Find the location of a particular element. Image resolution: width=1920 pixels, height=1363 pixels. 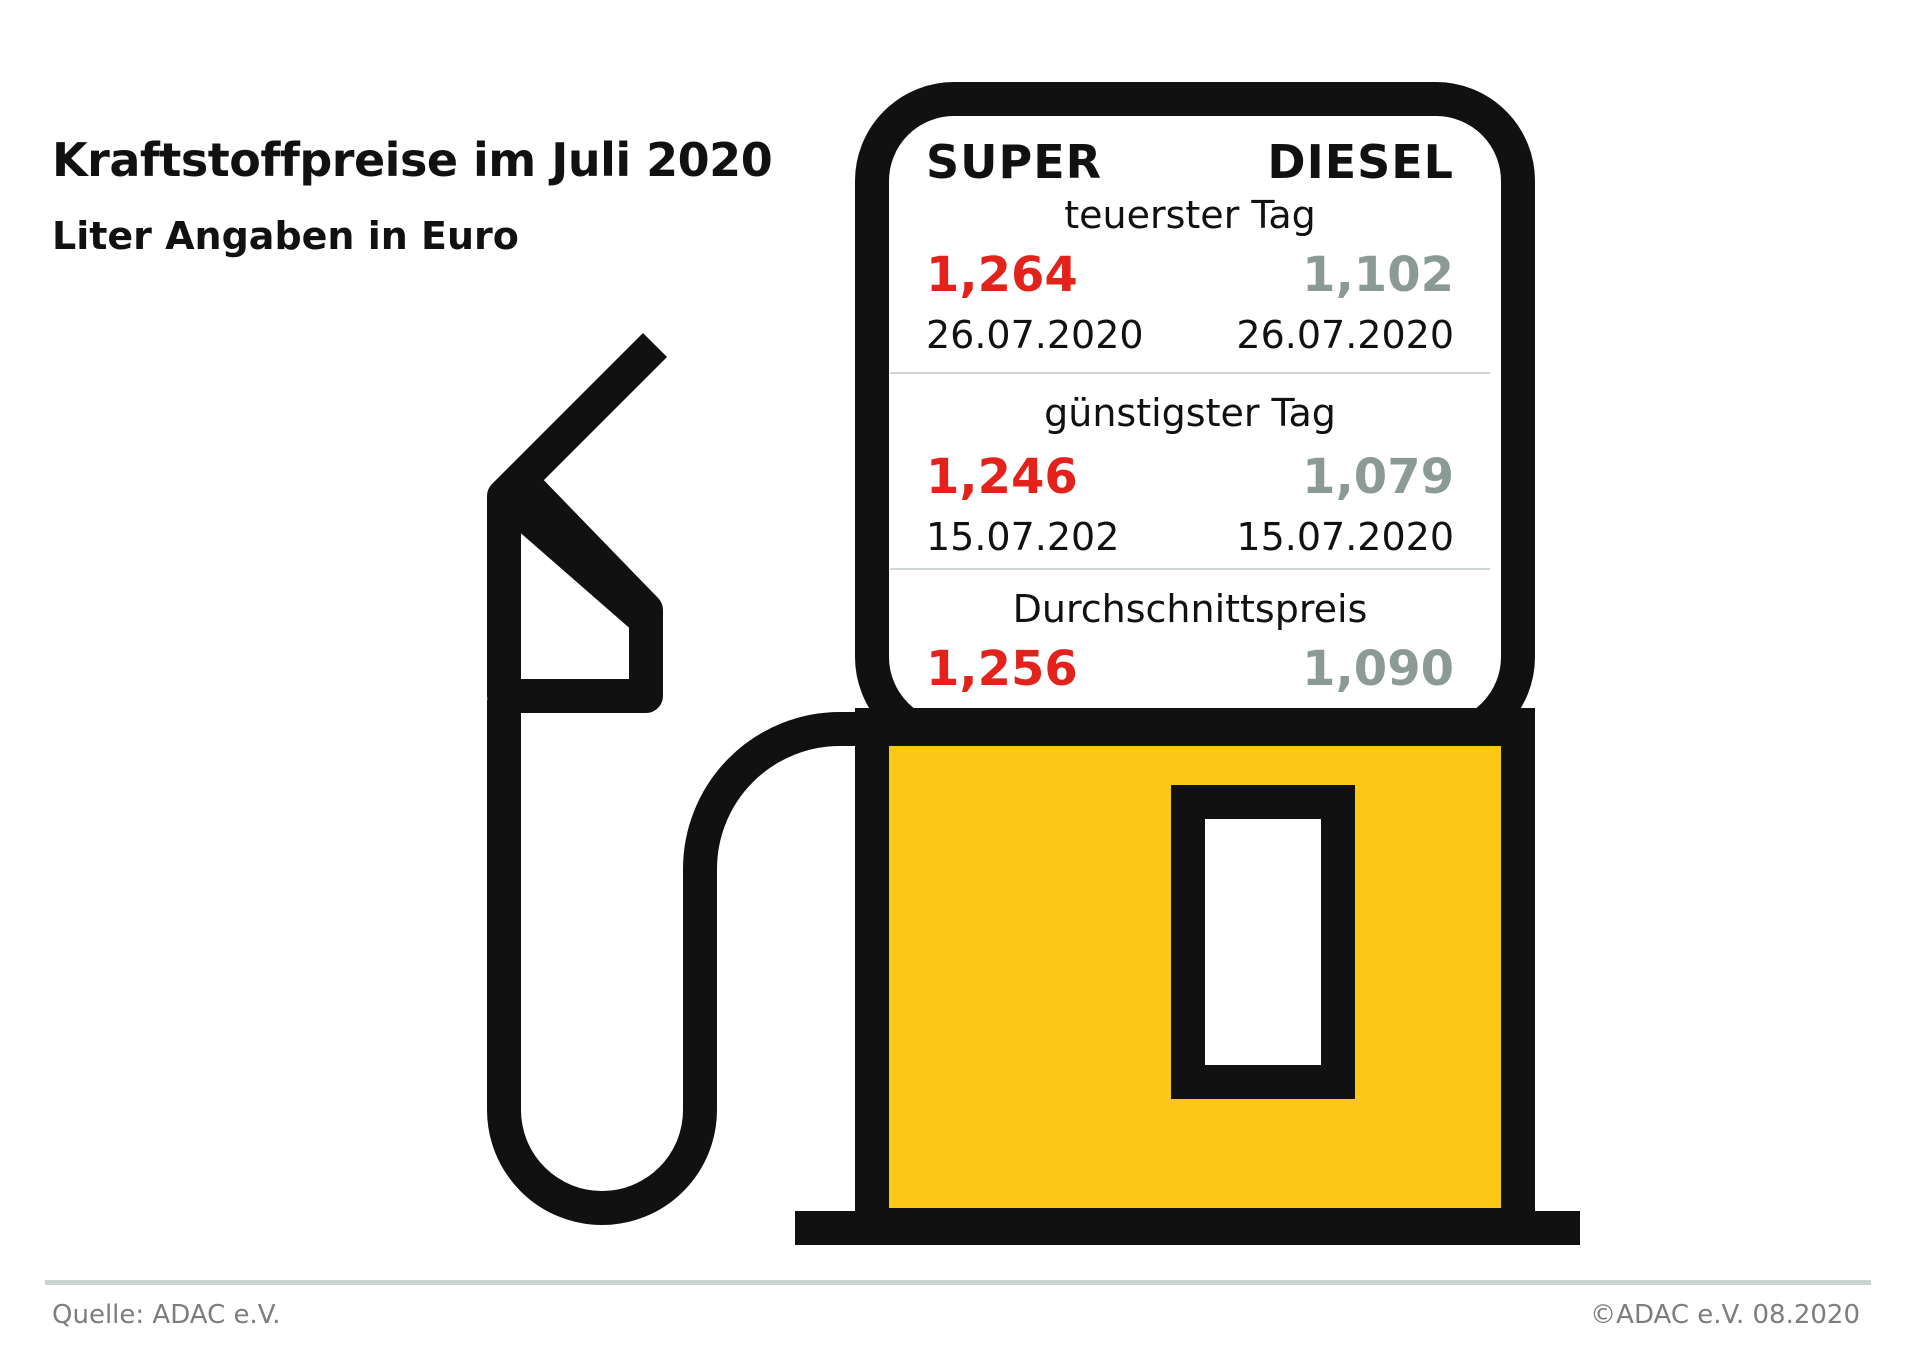

pump-window is located at coordinates (1263, 942).